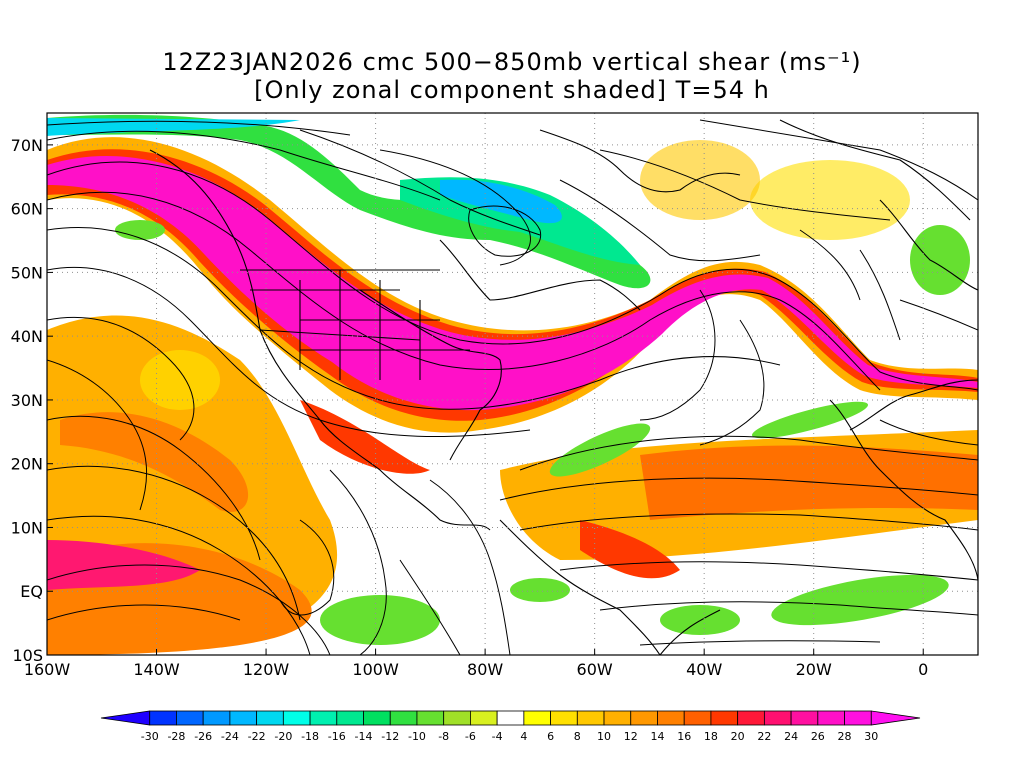 This screenshot has height=768, width=1024. Describe the element at coordinates (27, 336) in the screenshot. I see `lat-tick-label: 40N` at that location.